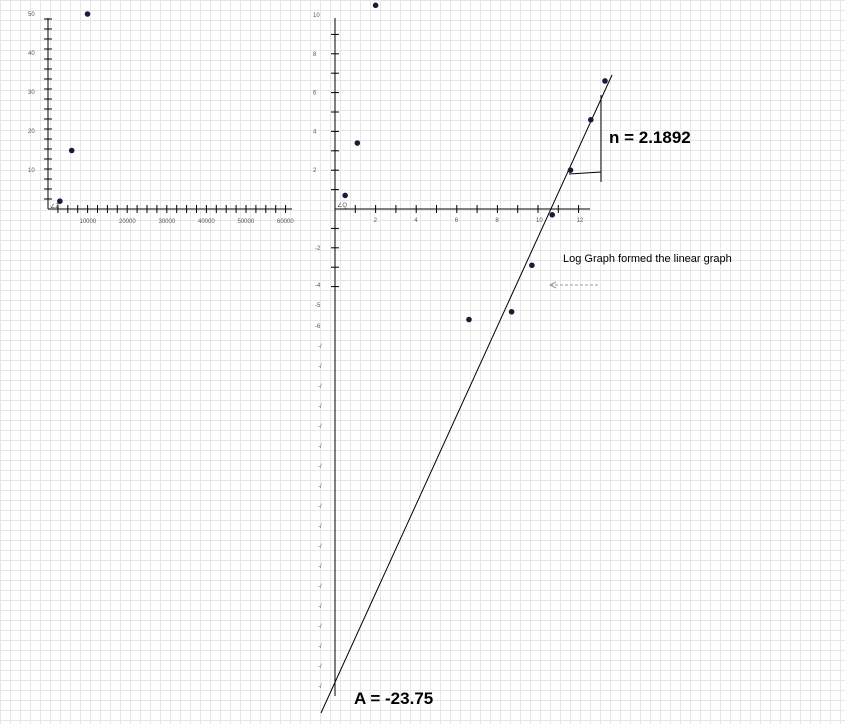  I want to click on note-label: Log Graph formed the linear graph, so click(647, 259).